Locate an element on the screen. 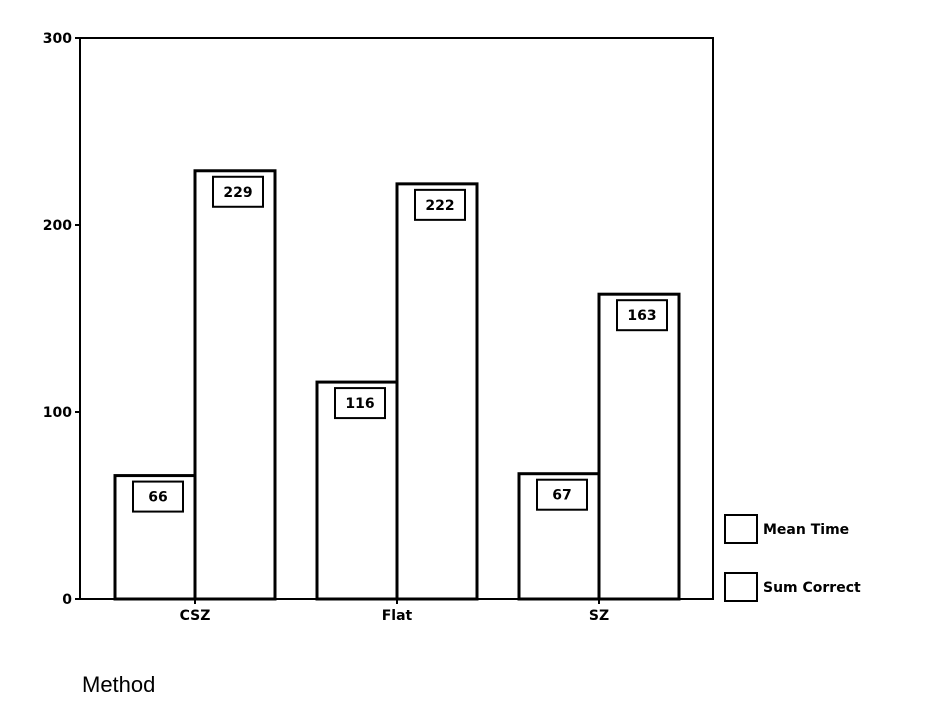  x-axis: CSZ Flat SZ is located at coordinates (394, 611).